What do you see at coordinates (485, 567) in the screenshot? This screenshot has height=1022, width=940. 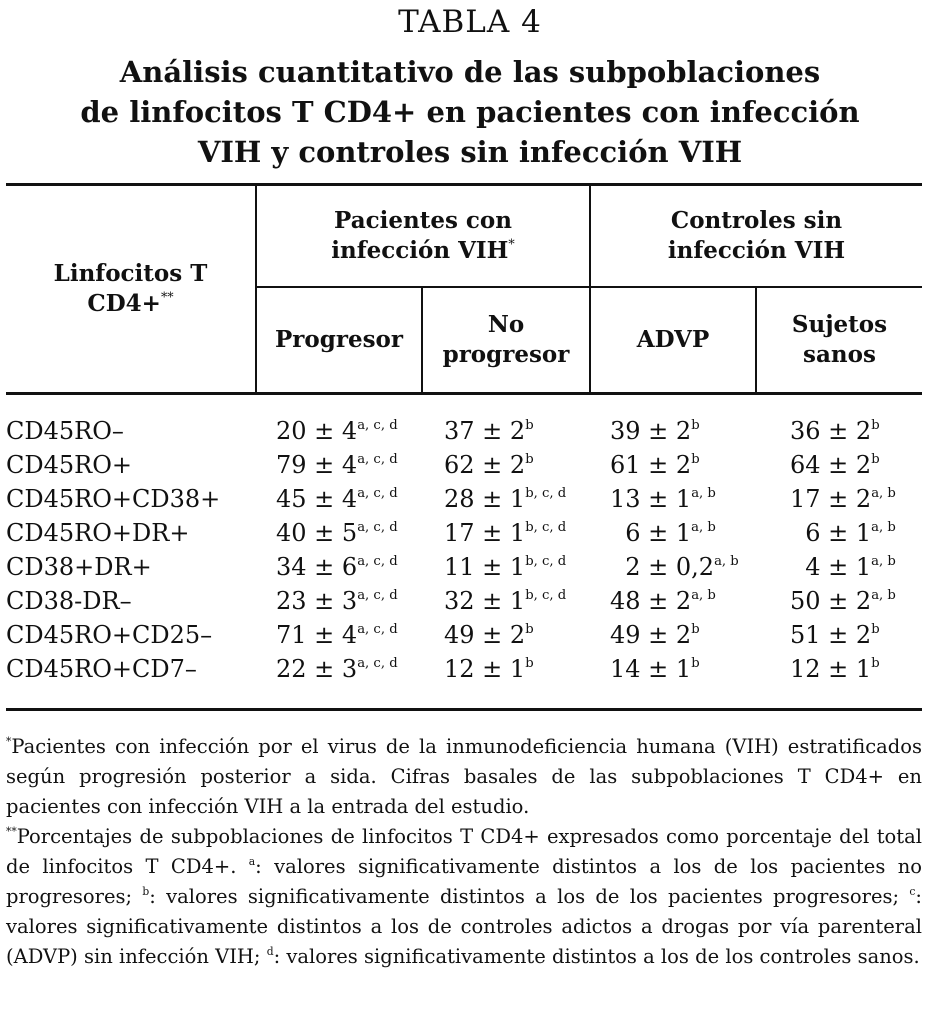 I see `cell-value: 11 ± 1` at bounding box center [485, 567].